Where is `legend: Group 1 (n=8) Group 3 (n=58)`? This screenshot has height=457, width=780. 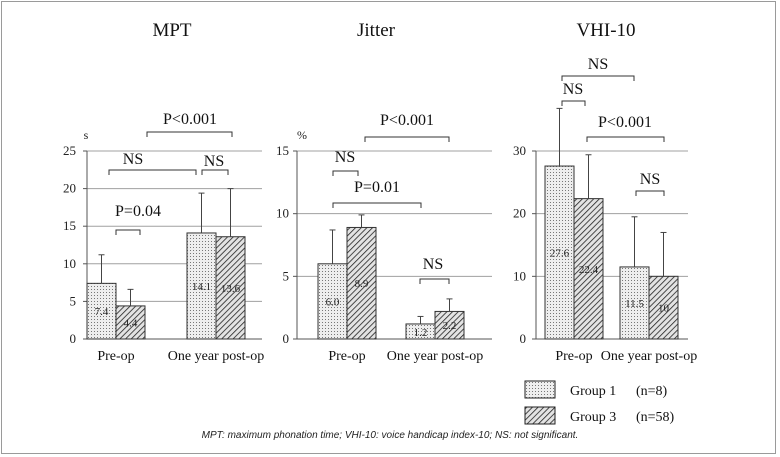 legend: Group 1 (n=8) Group 3 (n=58) is located at coordinates (599, 402).